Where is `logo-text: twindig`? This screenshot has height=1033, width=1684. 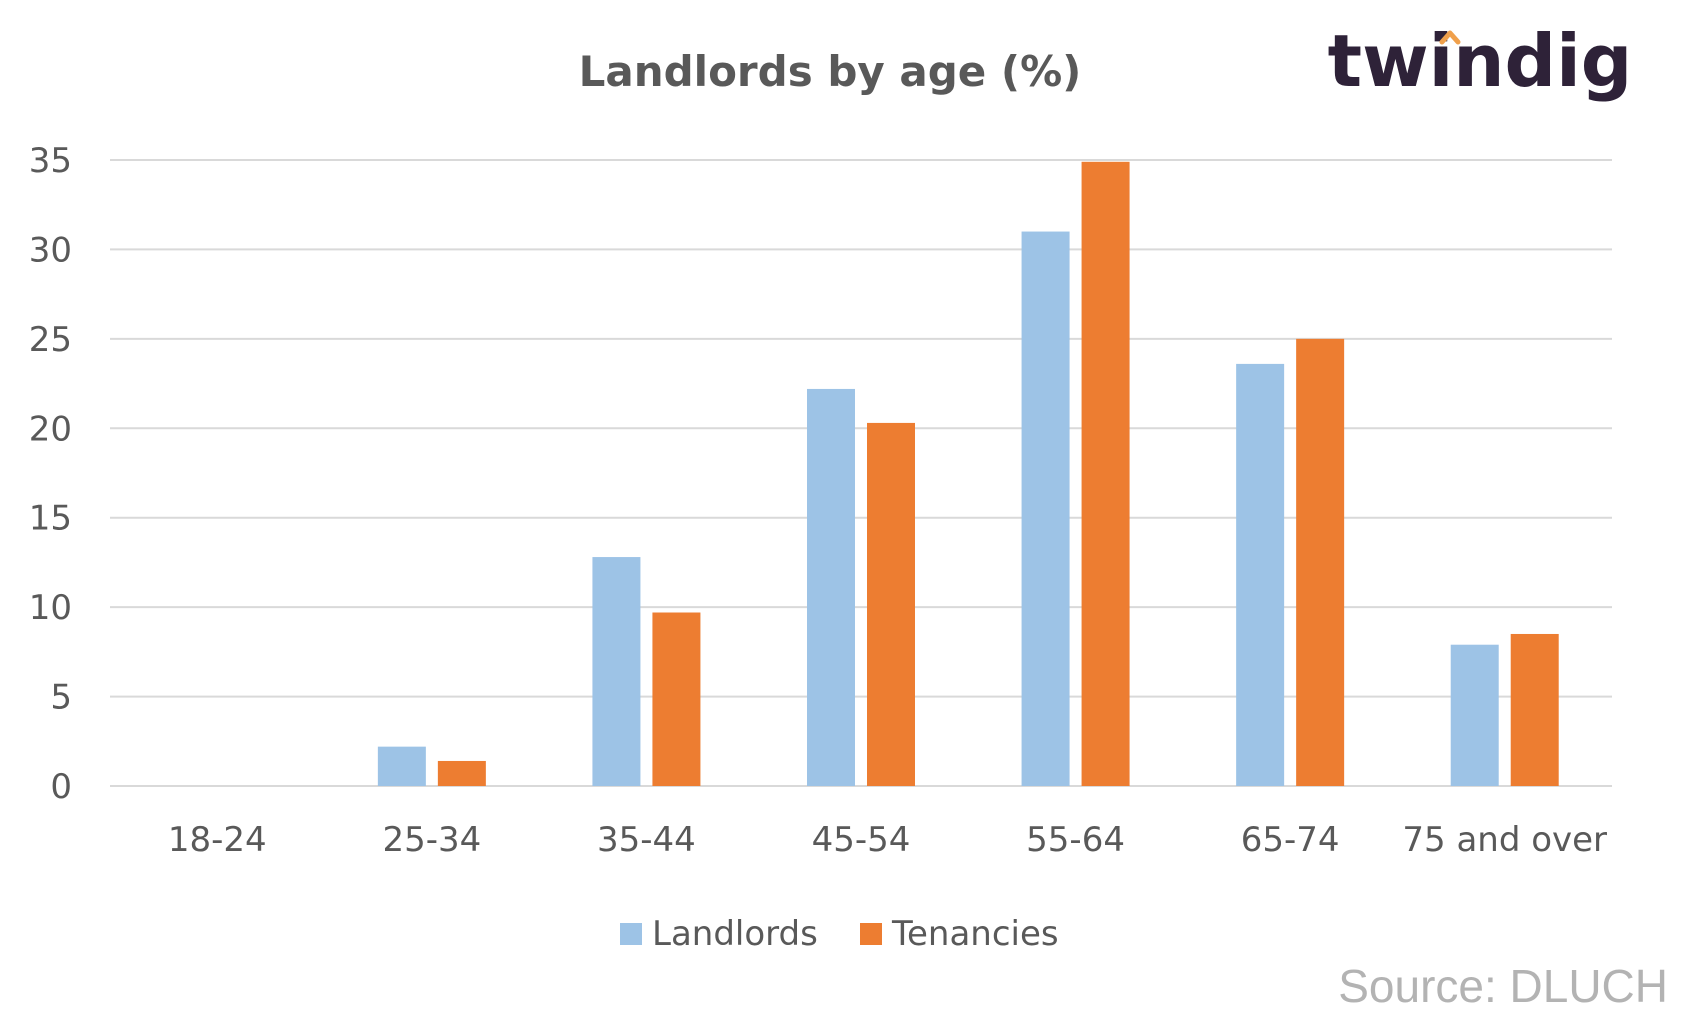
logo-text: twindig is located at coordinates (1480, 61).